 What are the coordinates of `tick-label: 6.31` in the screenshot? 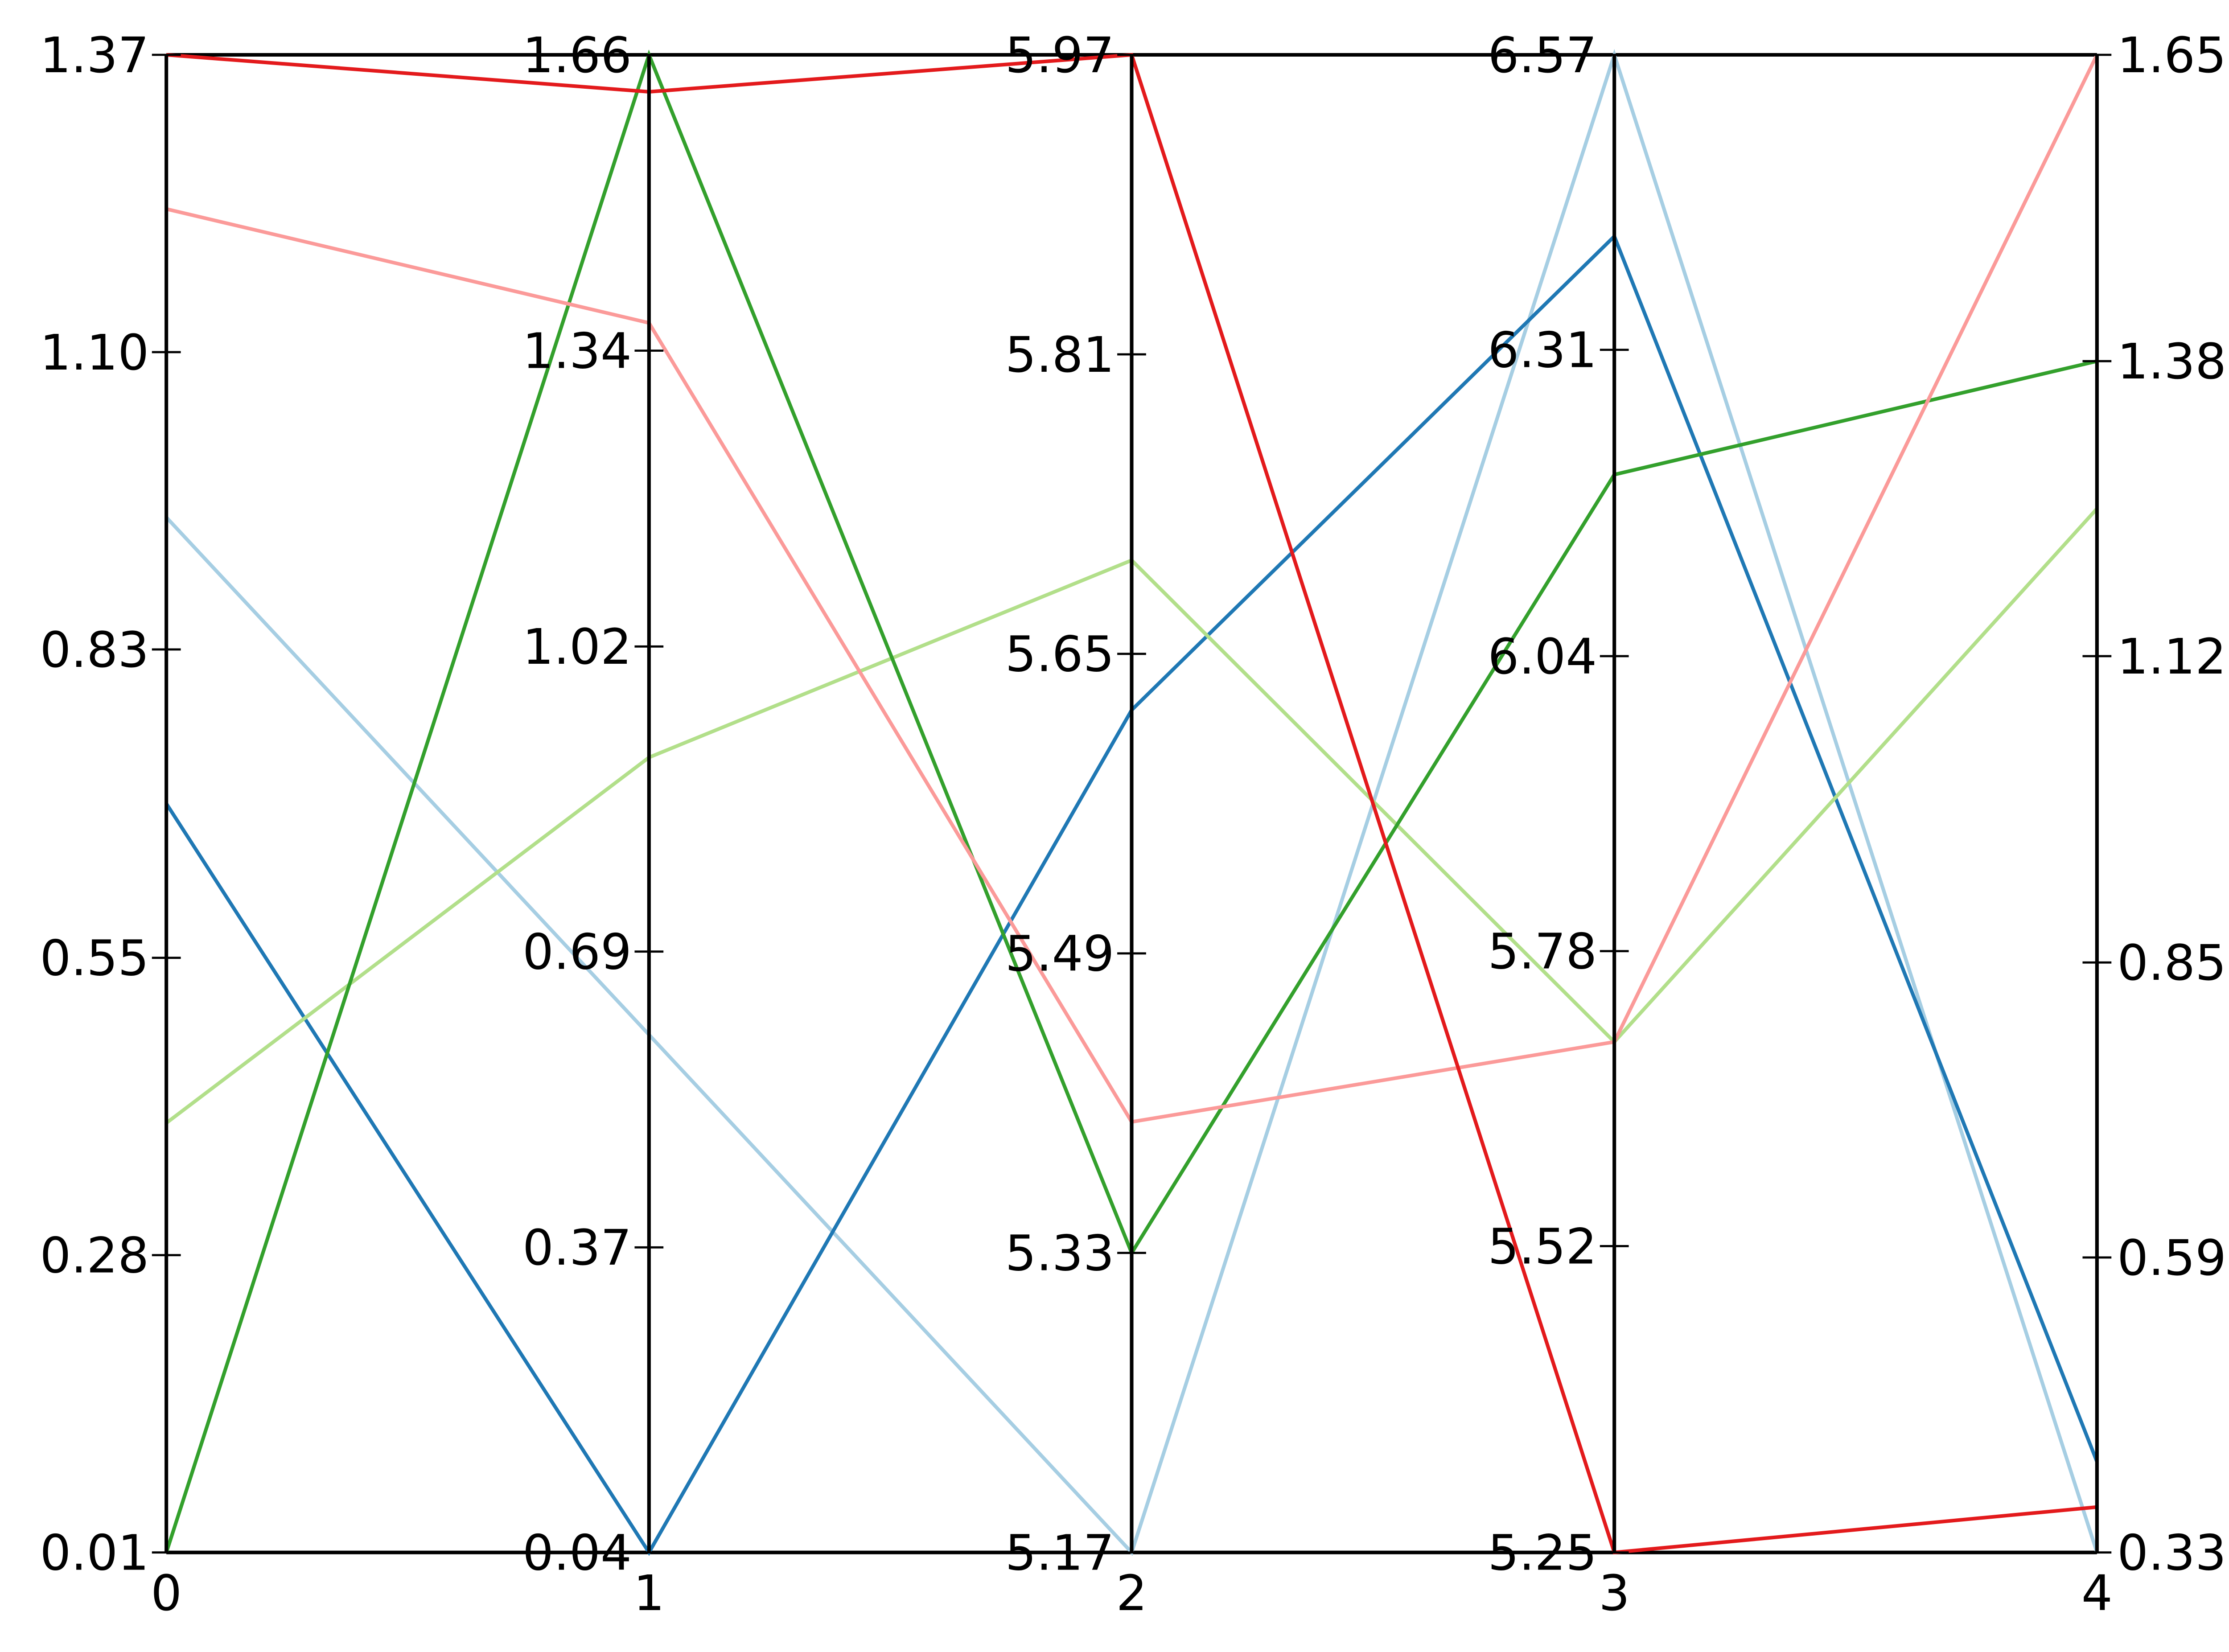 It's located at (1542, 350).